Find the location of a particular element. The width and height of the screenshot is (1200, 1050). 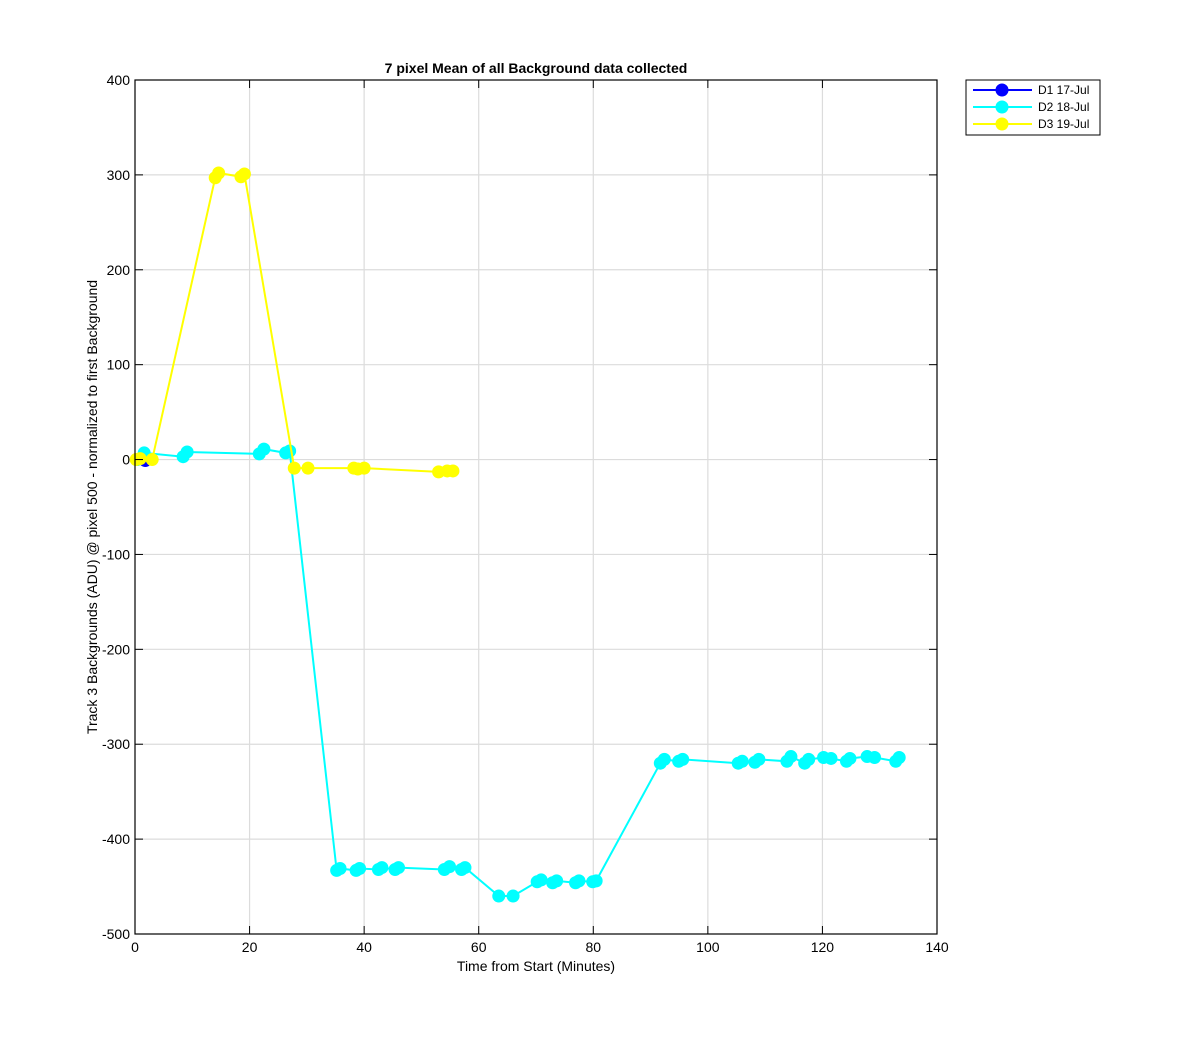

x-tick-label: 80 is located at coordinates (593, 947).